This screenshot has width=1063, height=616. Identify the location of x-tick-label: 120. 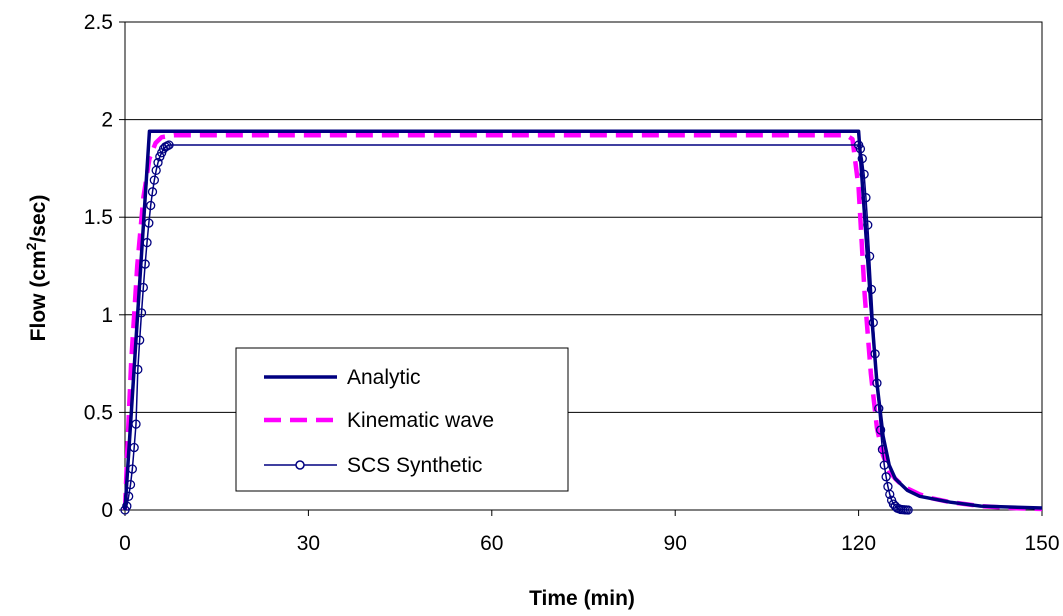
(858, 543).